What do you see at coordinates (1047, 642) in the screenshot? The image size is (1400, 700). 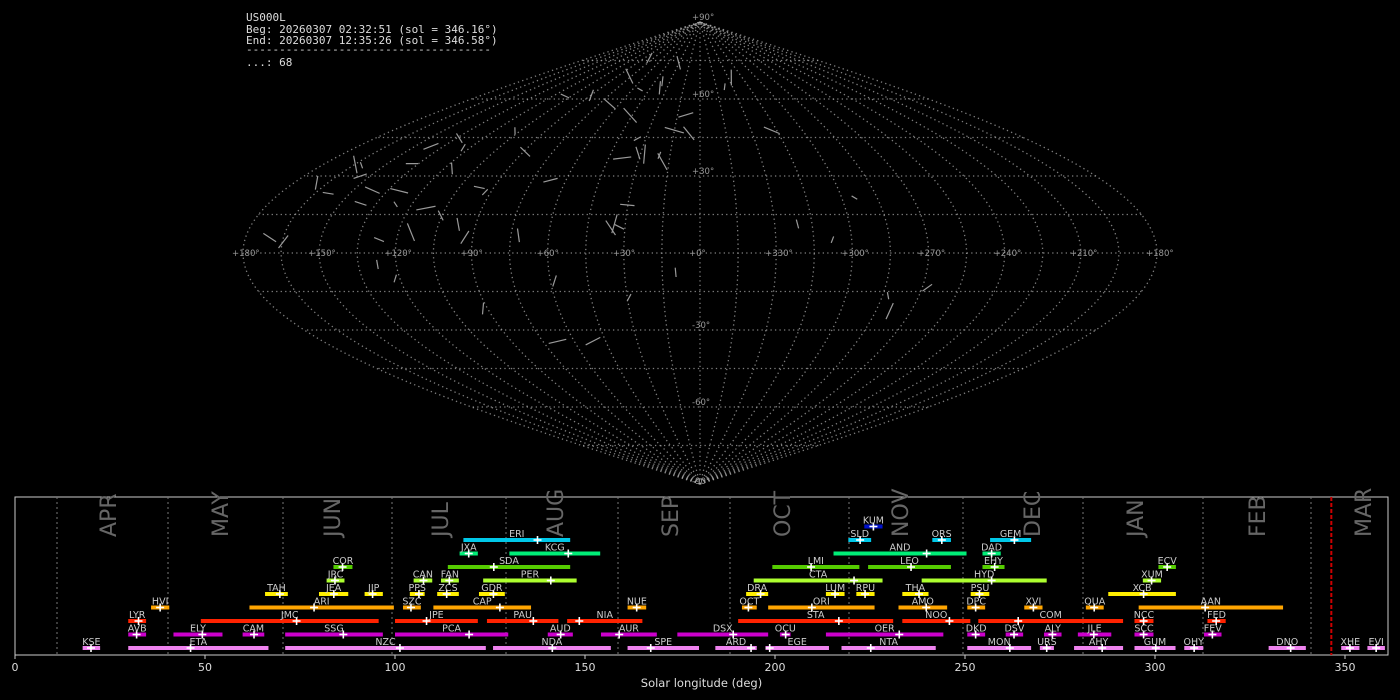 I see `shower-code-label: URS` at bounding box center [1047, 642].